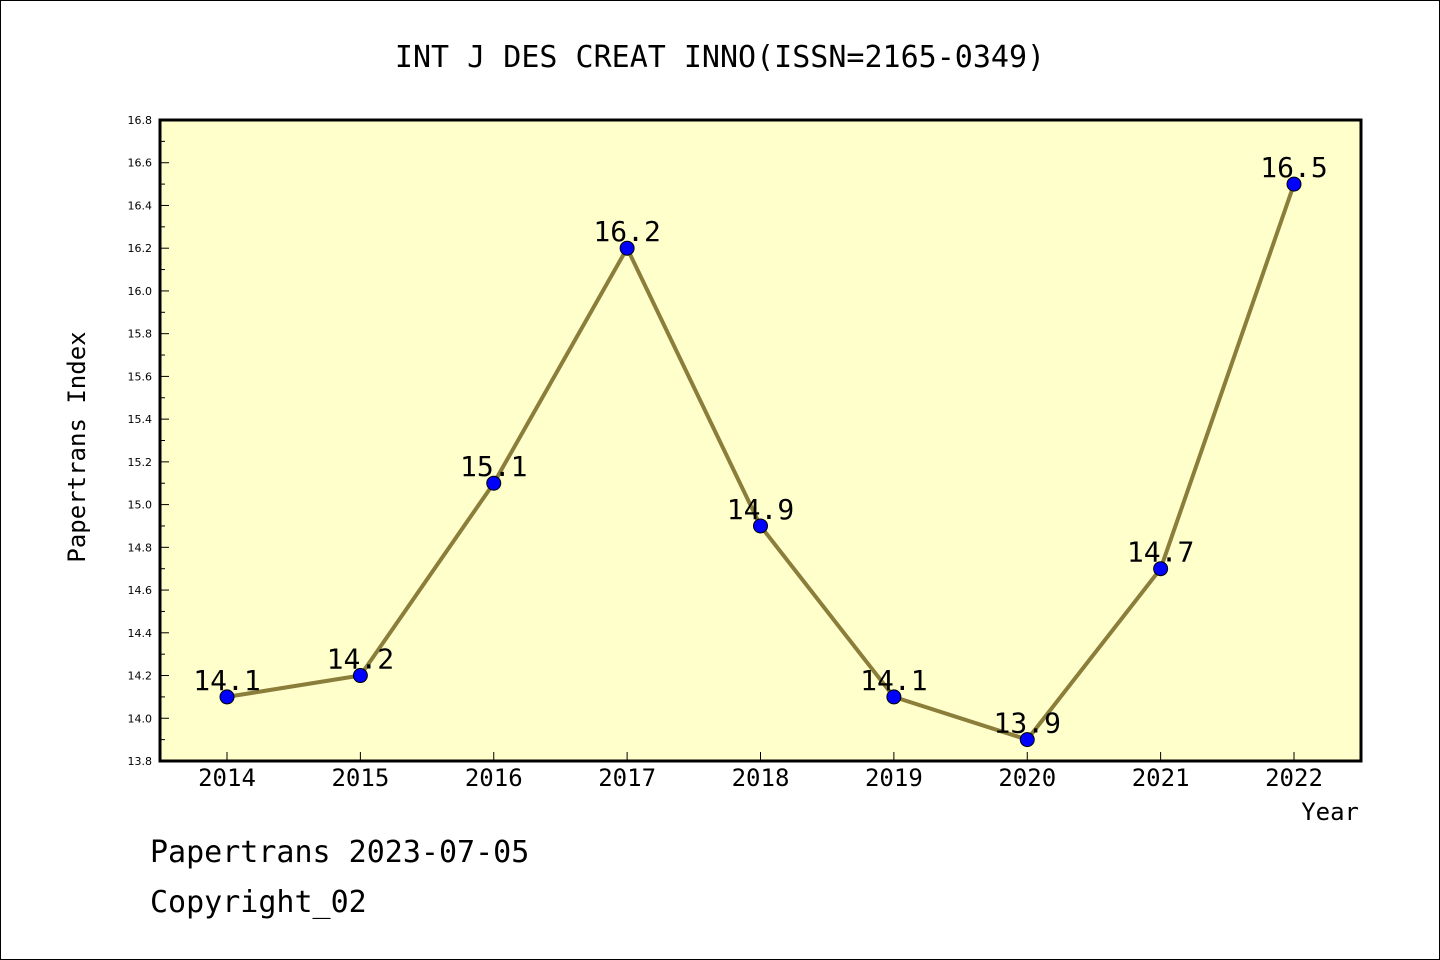 This screenshot has height=960, width=1440. I want to click on y-tick-label: 15.8, so click(140, 334).